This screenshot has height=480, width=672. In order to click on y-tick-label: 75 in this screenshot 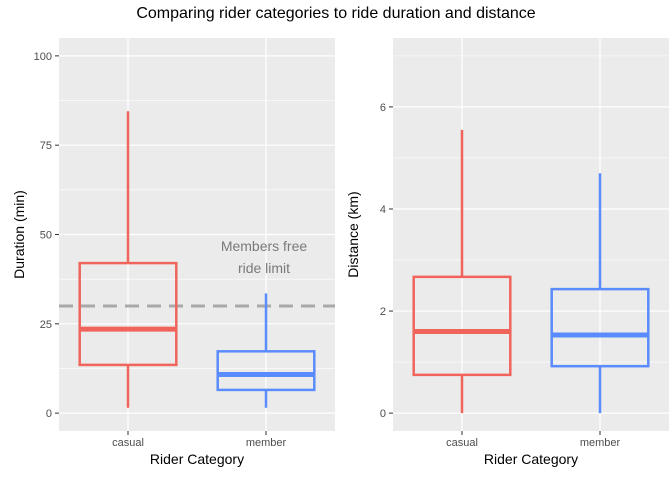, I will do `click(46, 146)`.